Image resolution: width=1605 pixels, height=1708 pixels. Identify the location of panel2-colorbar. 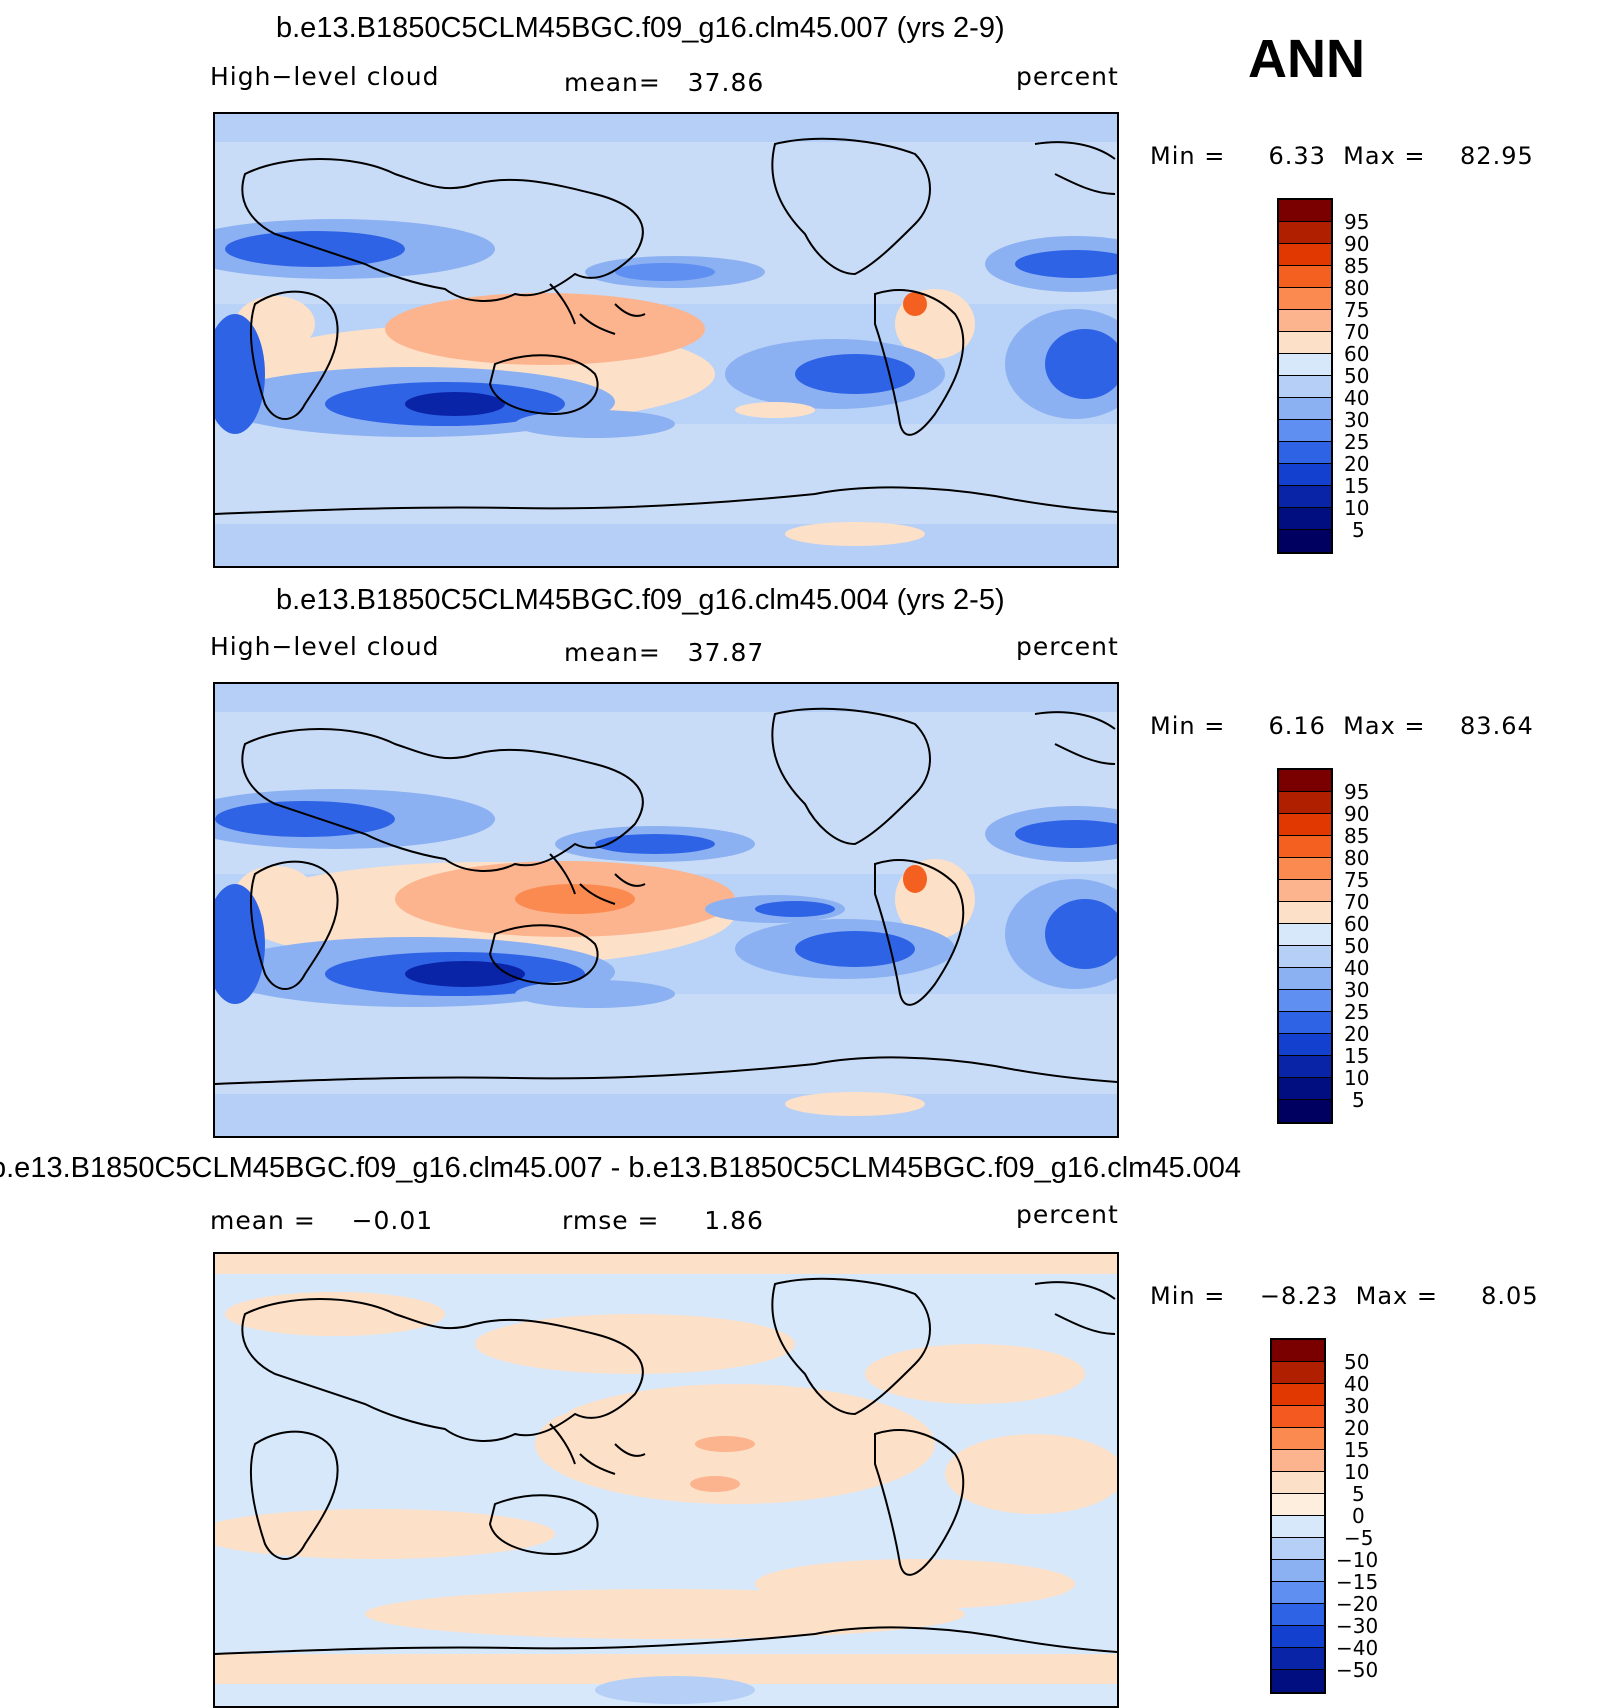
(1305, 946).